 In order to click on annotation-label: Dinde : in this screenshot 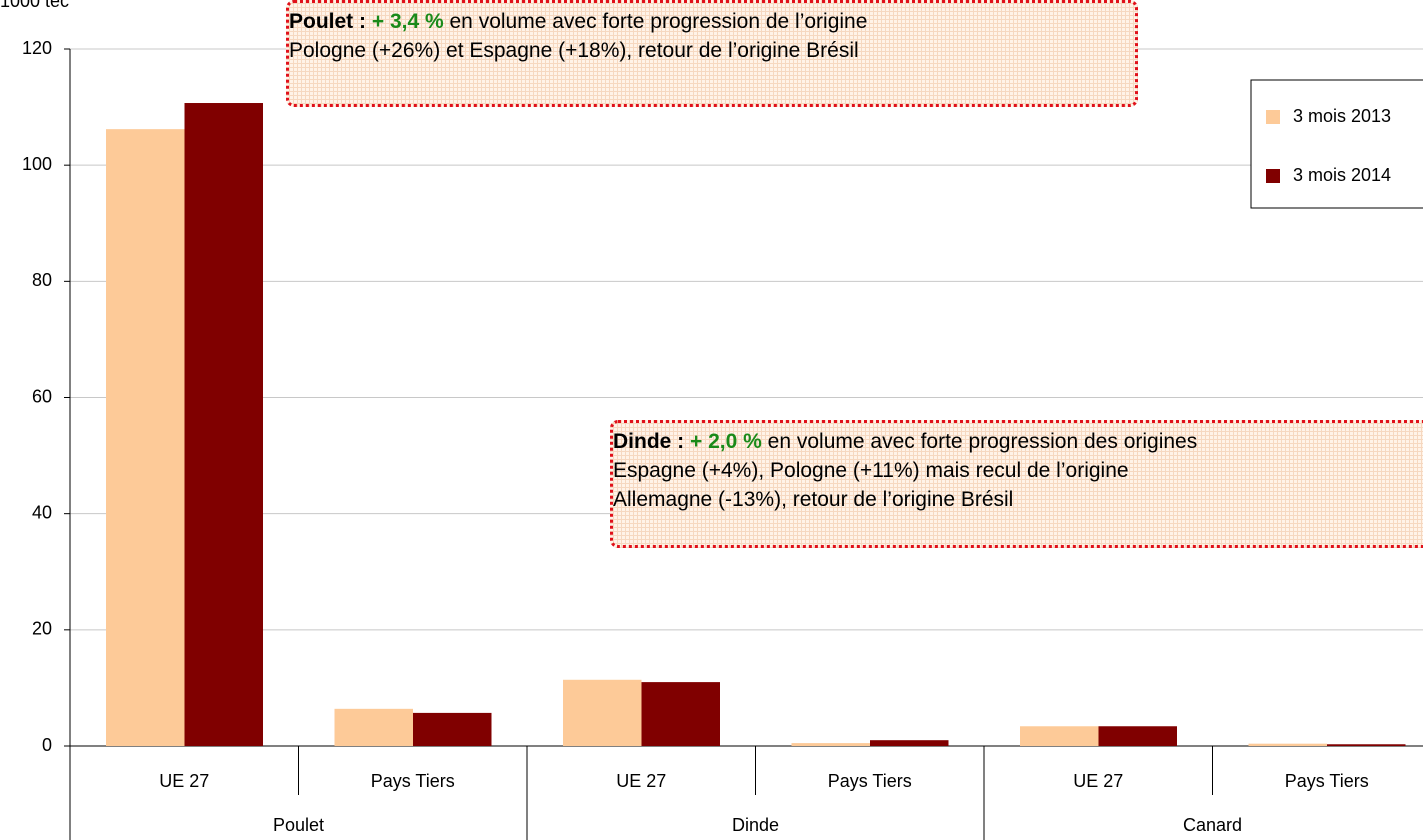, I will do `click(649, 441)`.